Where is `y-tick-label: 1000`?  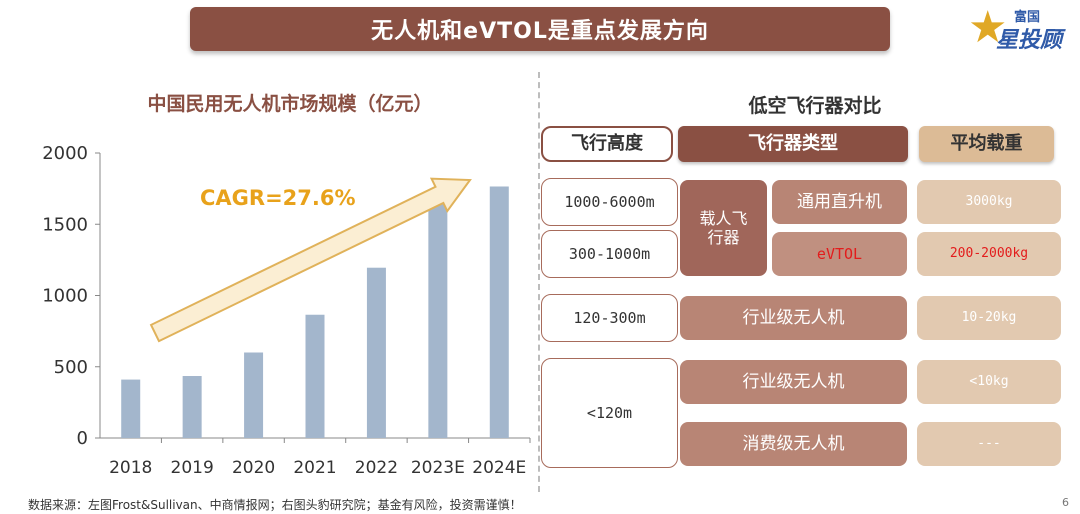 y-tick-label: 1000 is located at coordinates (65, 296).